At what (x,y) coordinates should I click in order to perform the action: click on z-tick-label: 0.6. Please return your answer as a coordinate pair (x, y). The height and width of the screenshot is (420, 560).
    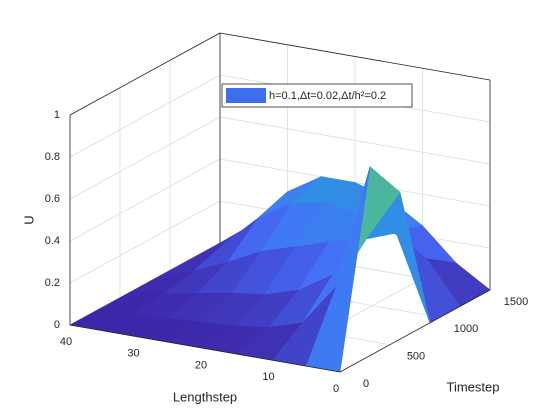
    Looking at the image, I should click on (52, 199).